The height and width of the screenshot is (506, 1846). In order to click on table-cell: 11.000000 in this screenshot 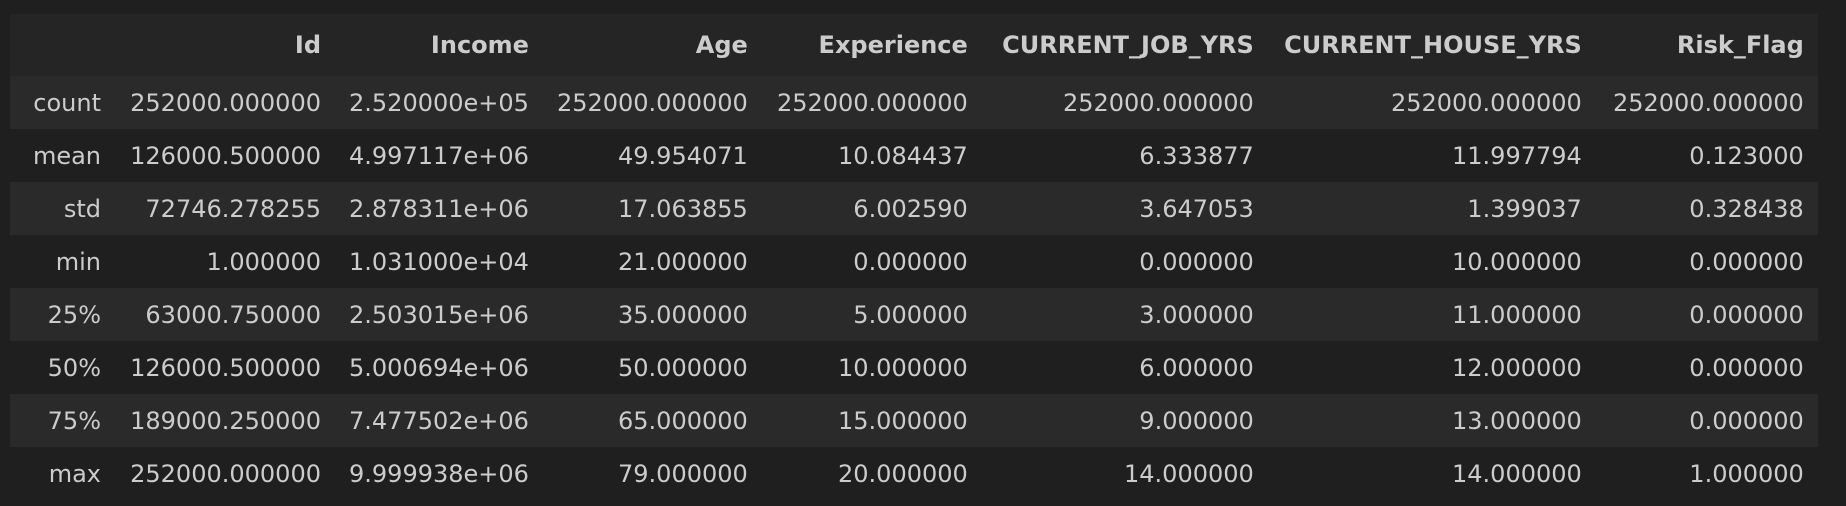, I will do `click(1517, 314)`.